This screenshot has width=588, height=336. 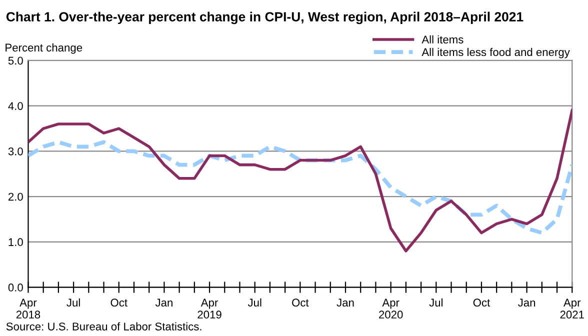 What do you see at coordinates (44, 48) in the screenshot?
I see `y-axis-title: Percent change` at bounding box center [44, 48].